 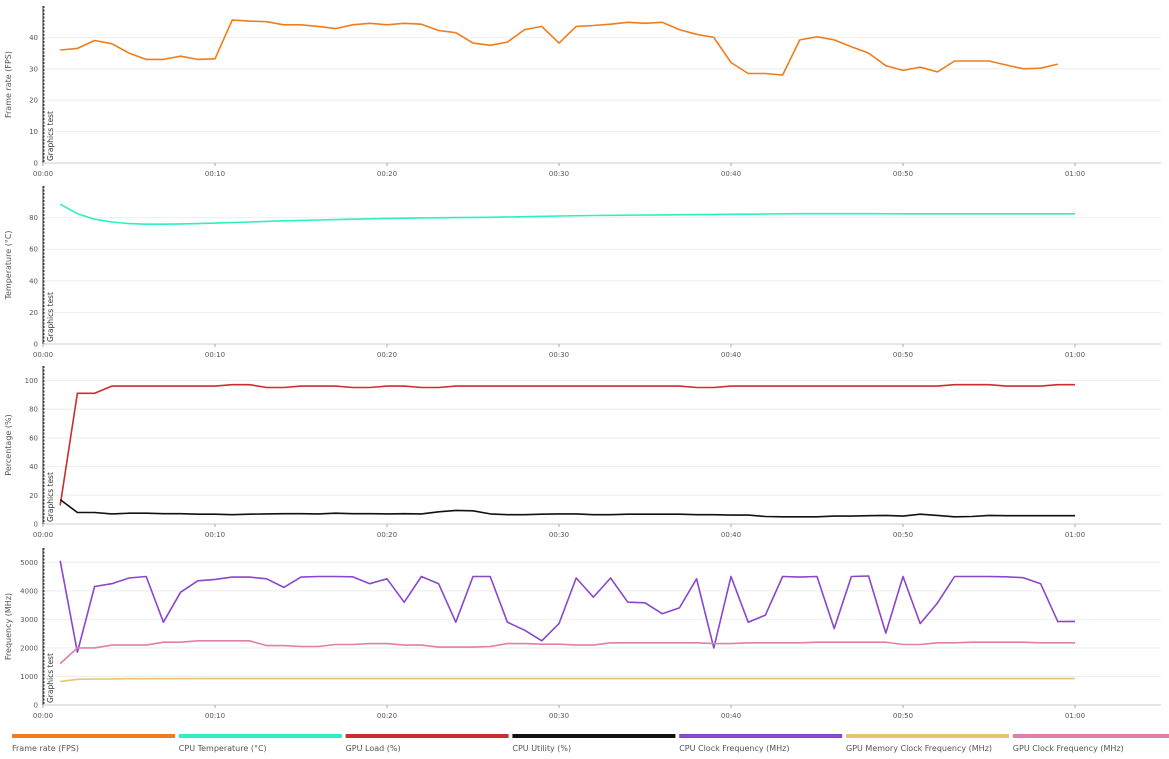 I want to click on y-tick-label: 3000, so click(x=29, y=620).